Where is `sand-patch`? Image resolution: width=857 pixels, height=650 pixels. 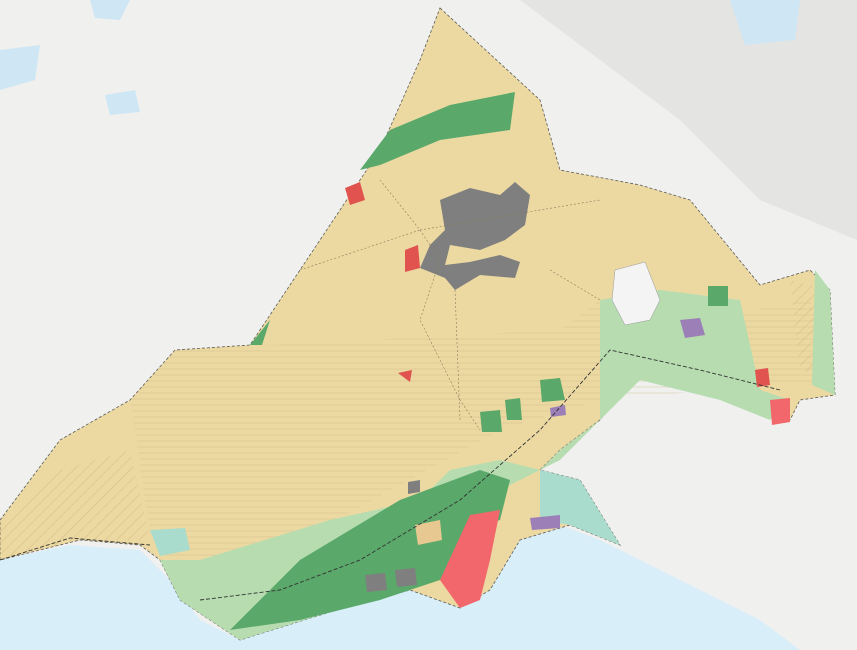 sand-patch is located at coordinates (428, 532).